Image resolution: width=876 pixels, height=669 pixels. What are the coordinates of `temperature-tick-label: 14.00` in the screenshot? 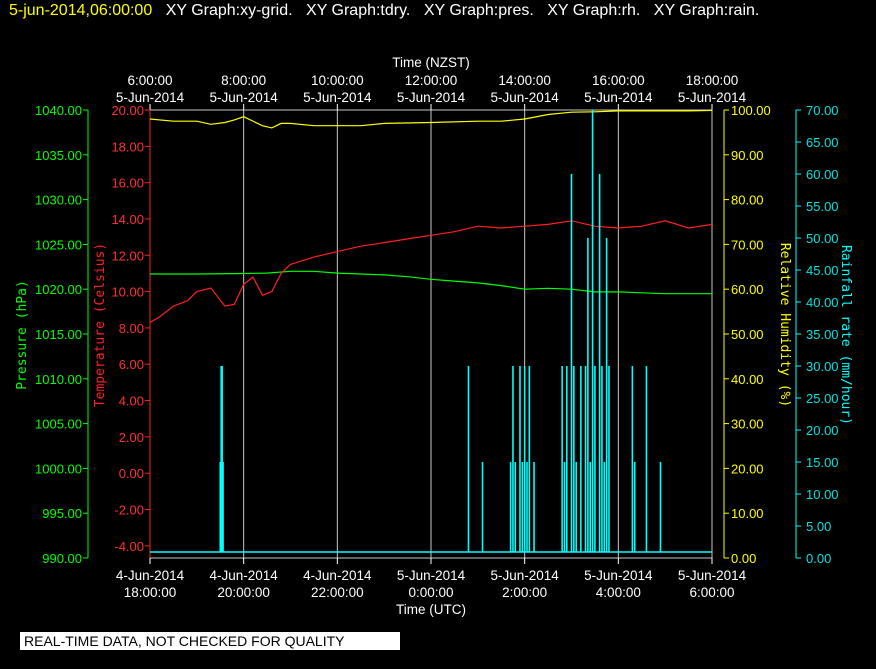 It's located at (127, 219).